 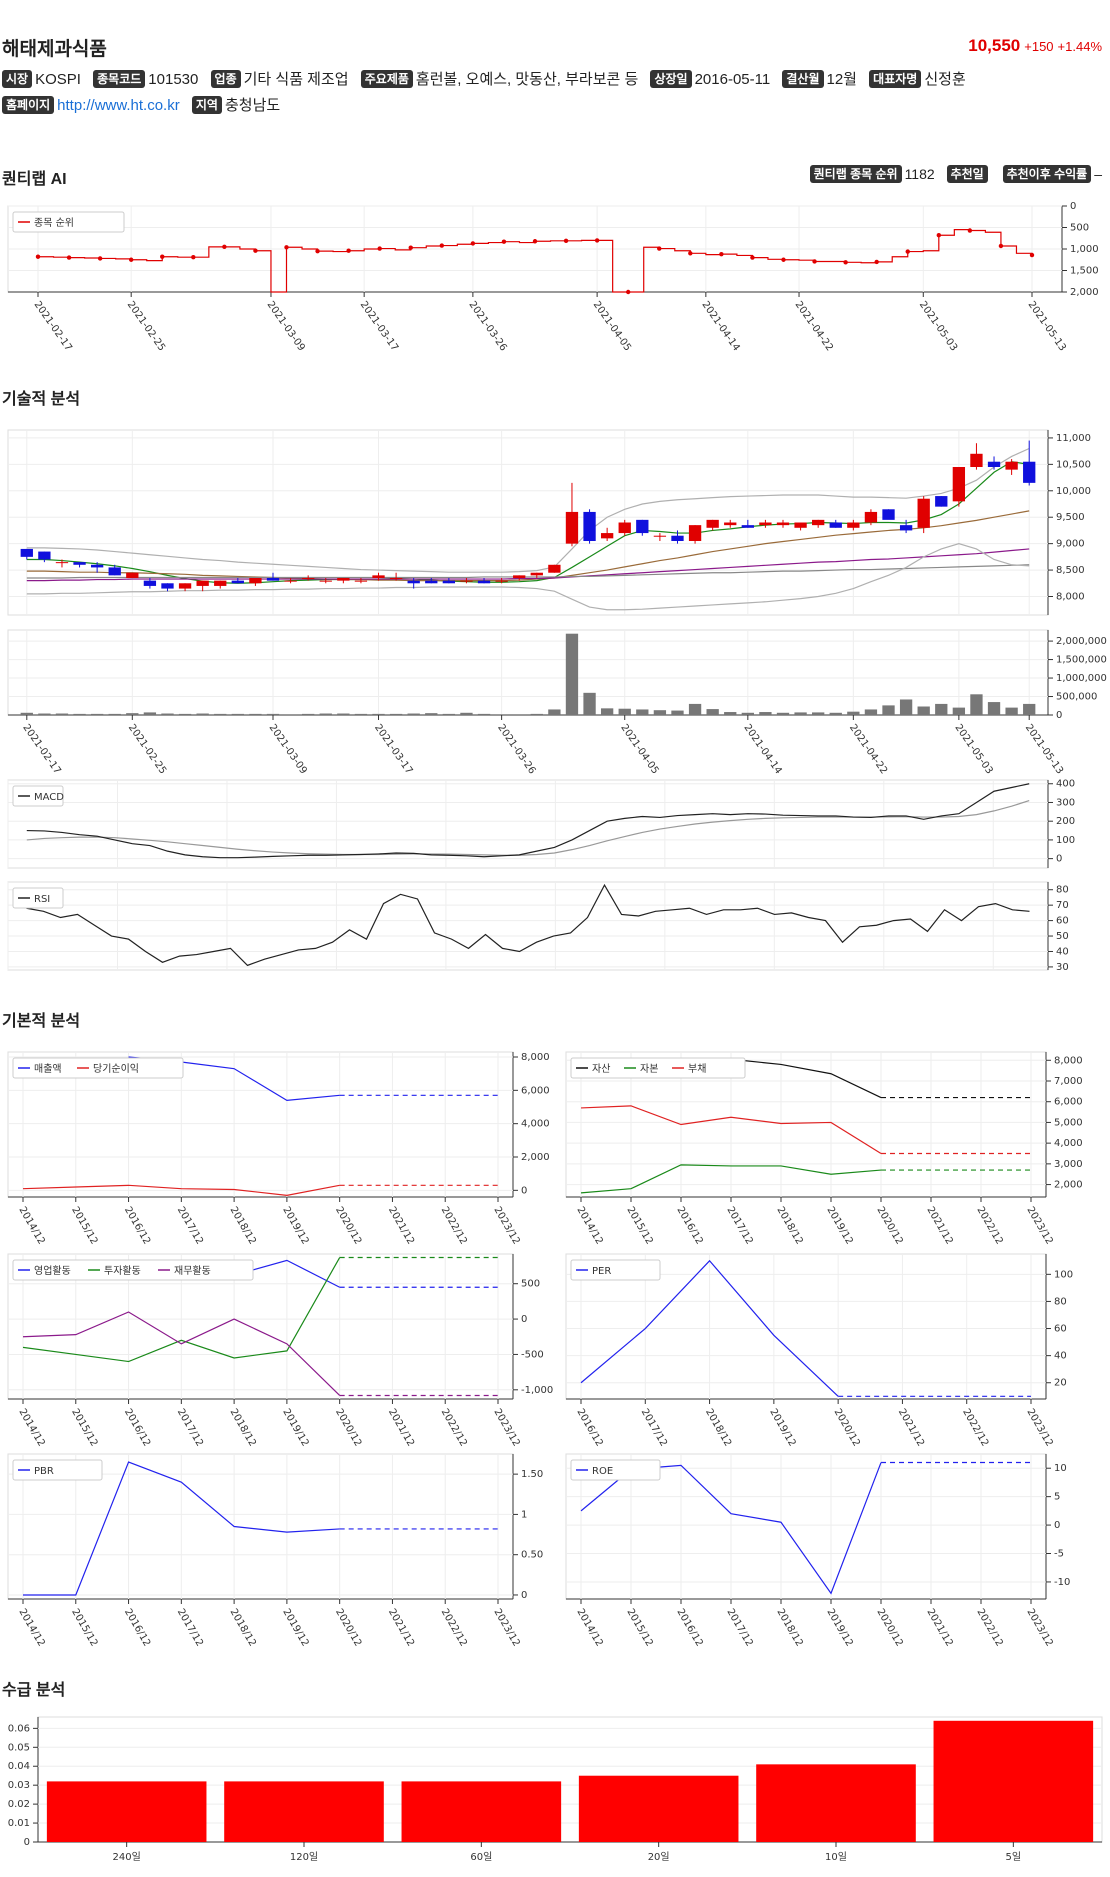 What do you see at coordinates (147, 749) in the screenshot?
I see `x-tick-label: 2021-02-25` at bounding box center [147, 749].